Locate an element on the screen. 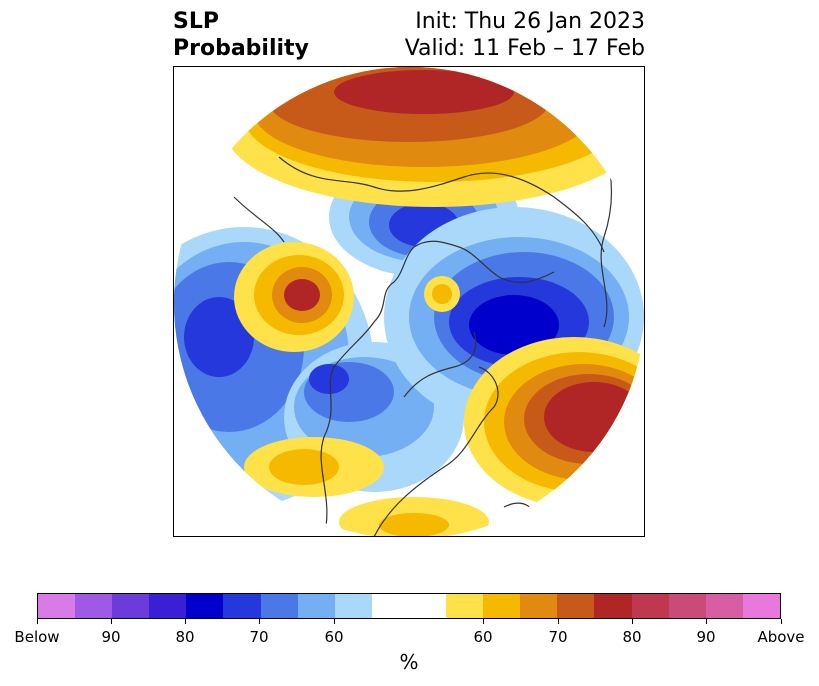 This screenshot has height=686, width=819. colorbar-unit-label: % is located at coordinates (409, 662).